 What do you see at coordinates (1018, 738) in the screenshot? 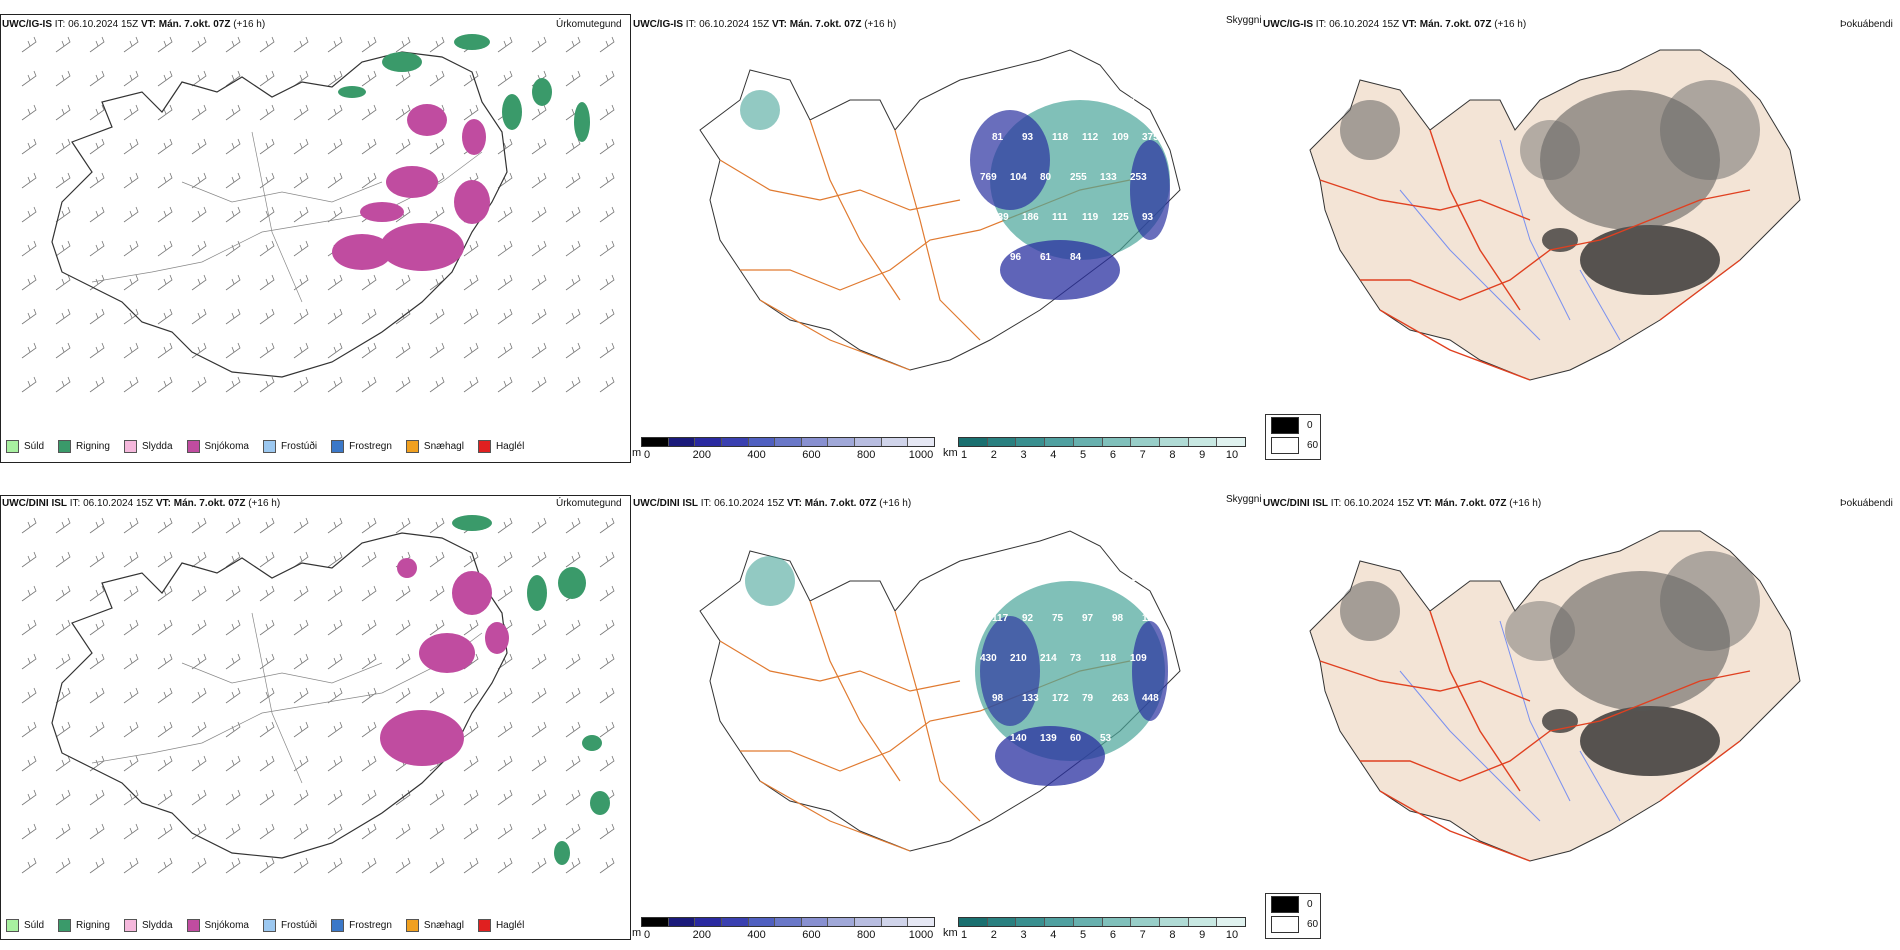
I see `visibility-value-label: 140` at bounding box center [1018, 738].